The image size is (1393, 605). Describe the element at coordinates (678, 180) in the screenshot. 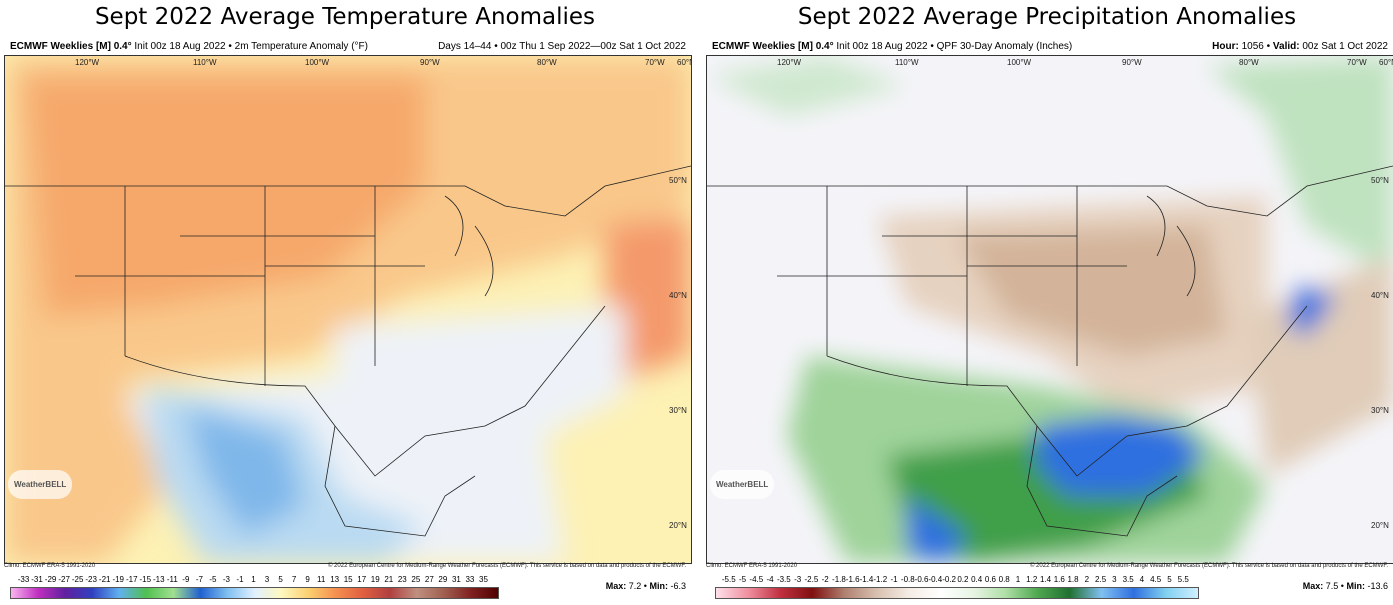

I see `lat-label: 50°N` at that location.